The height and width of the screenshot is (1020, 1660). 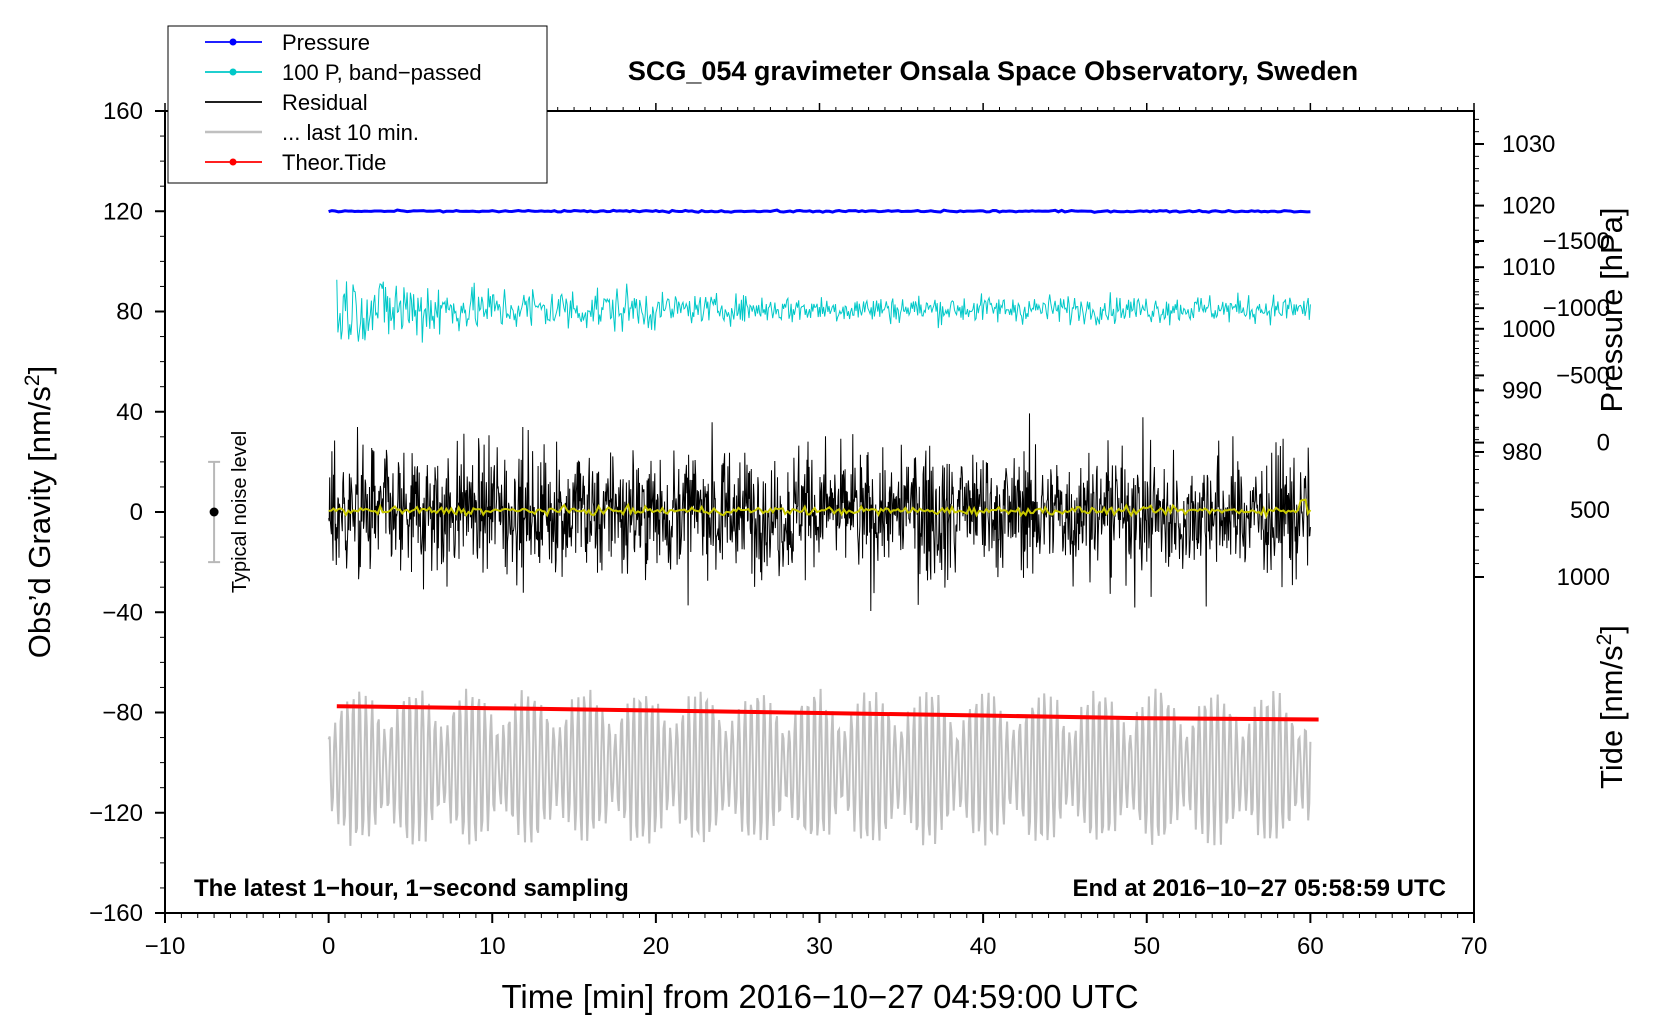 I want to click on x-tick-label: 10, so click(x=492, y=946).